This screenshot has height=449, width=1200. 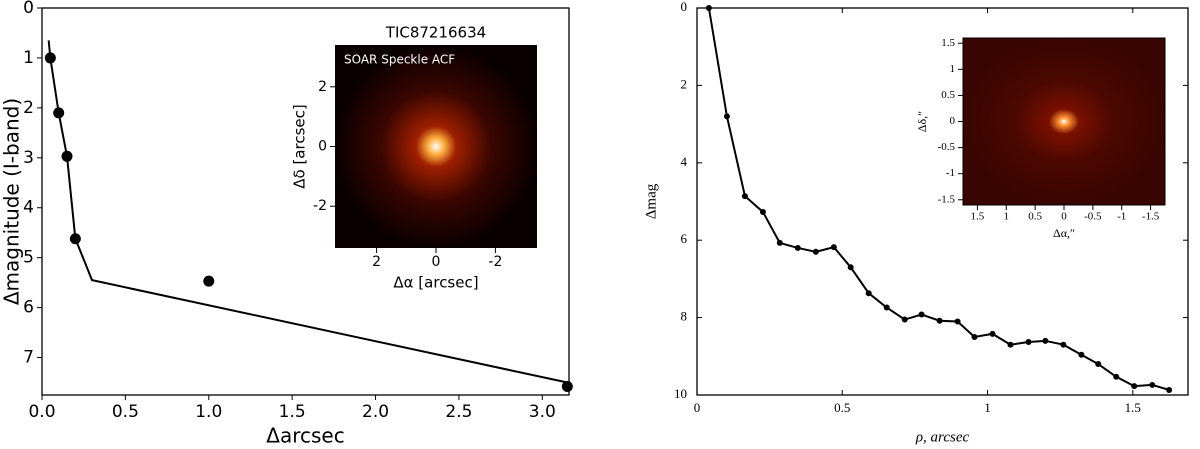 What do you see at coordinates (375, 412) in the screenshot?
I see `x-tick-label: 2.0` at bounding box center [375, 412].